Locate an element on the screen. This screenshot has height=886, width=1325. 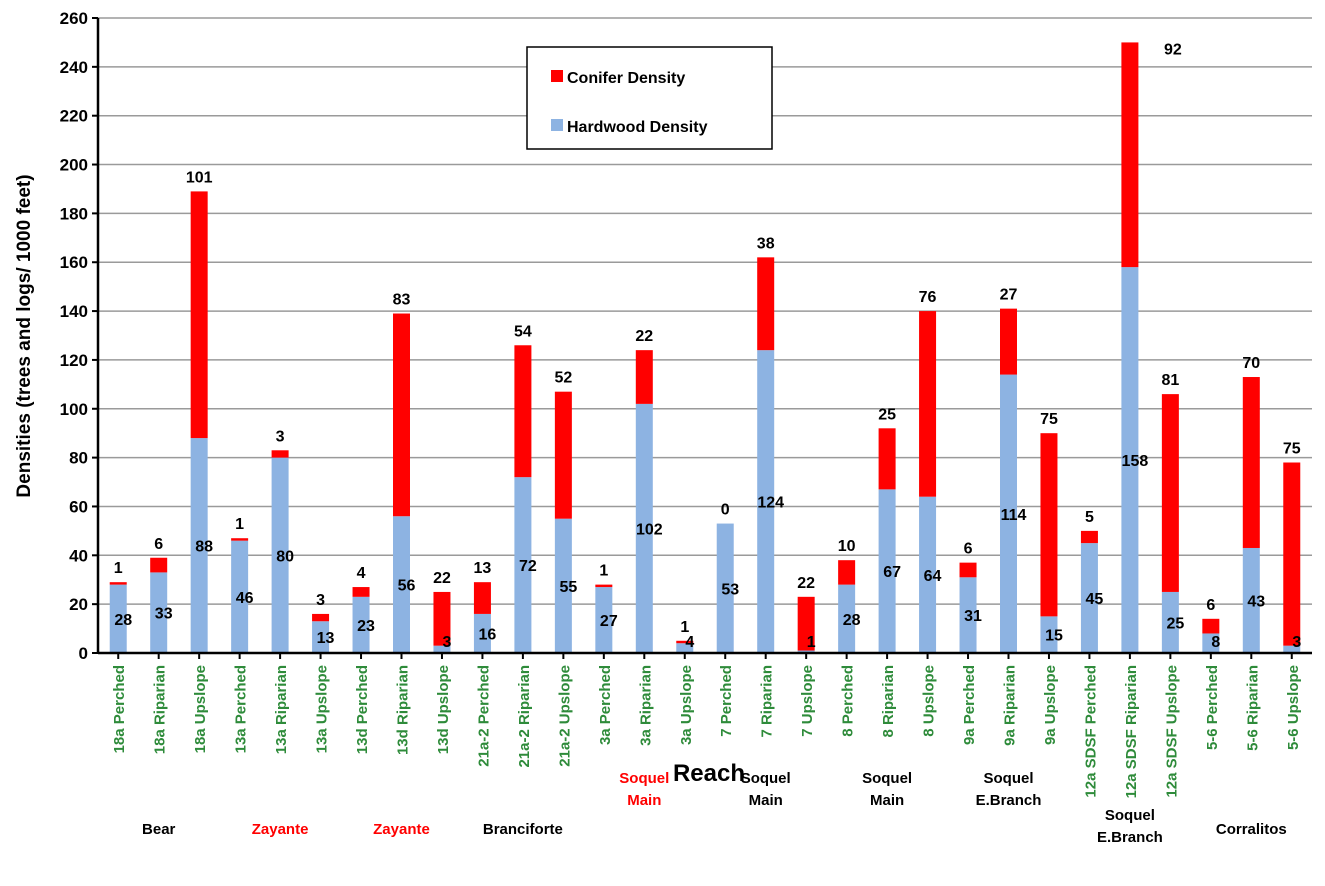
data-label-hardwood: 28 is located at coordinates (852, 620).